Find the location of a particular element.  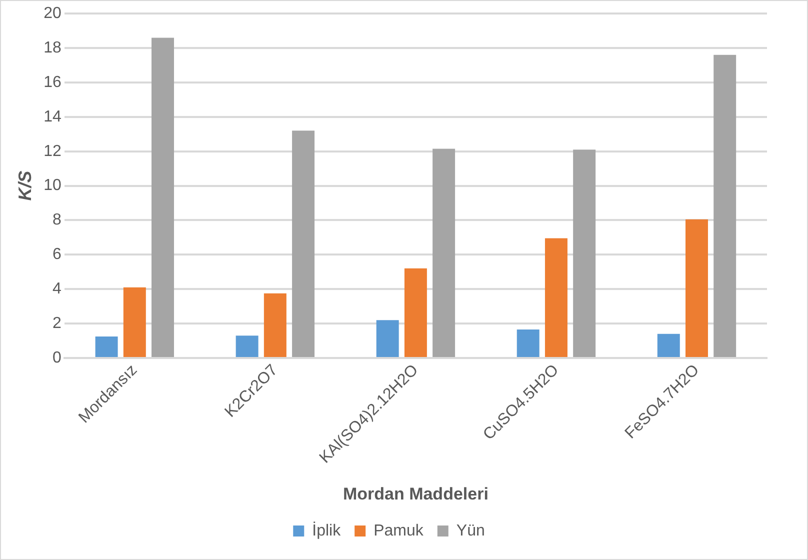

y-tick-label: 6 is located at coordinates (57, 255).